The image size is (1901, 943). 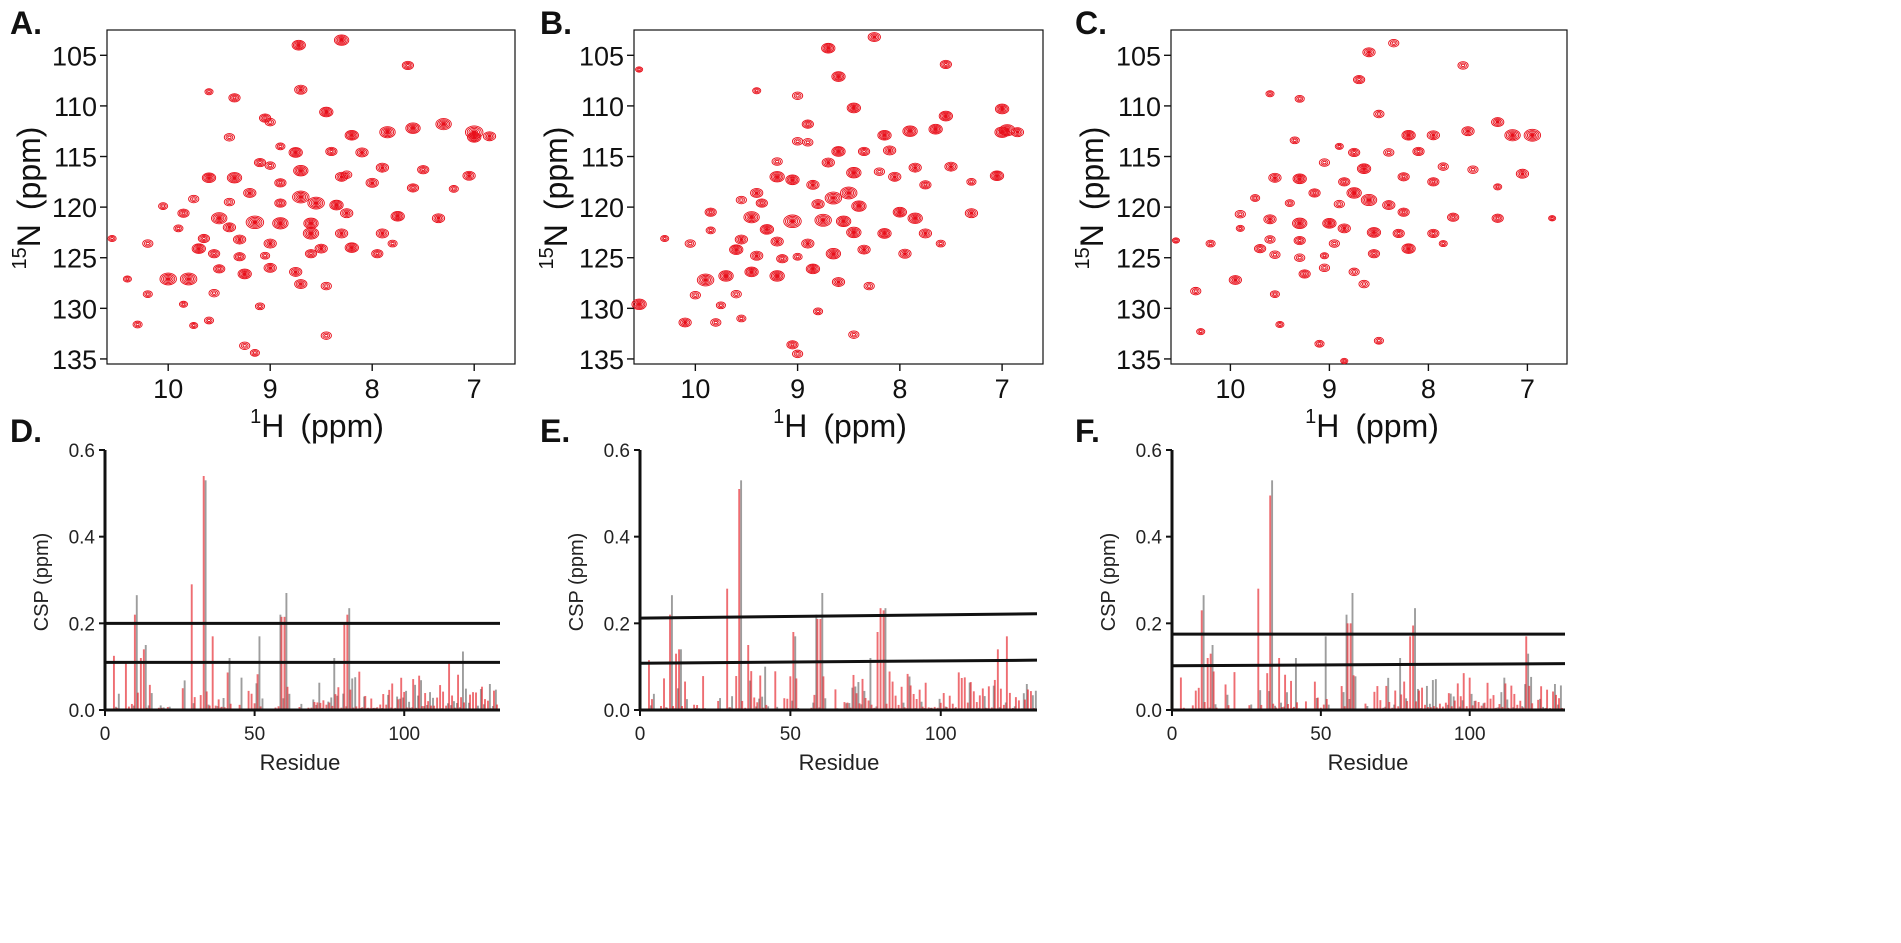 What do you see at coordinates (1139, 107) in the screenshot?
I see `y-tick-label: 110` at bounding box center [1139, 107].